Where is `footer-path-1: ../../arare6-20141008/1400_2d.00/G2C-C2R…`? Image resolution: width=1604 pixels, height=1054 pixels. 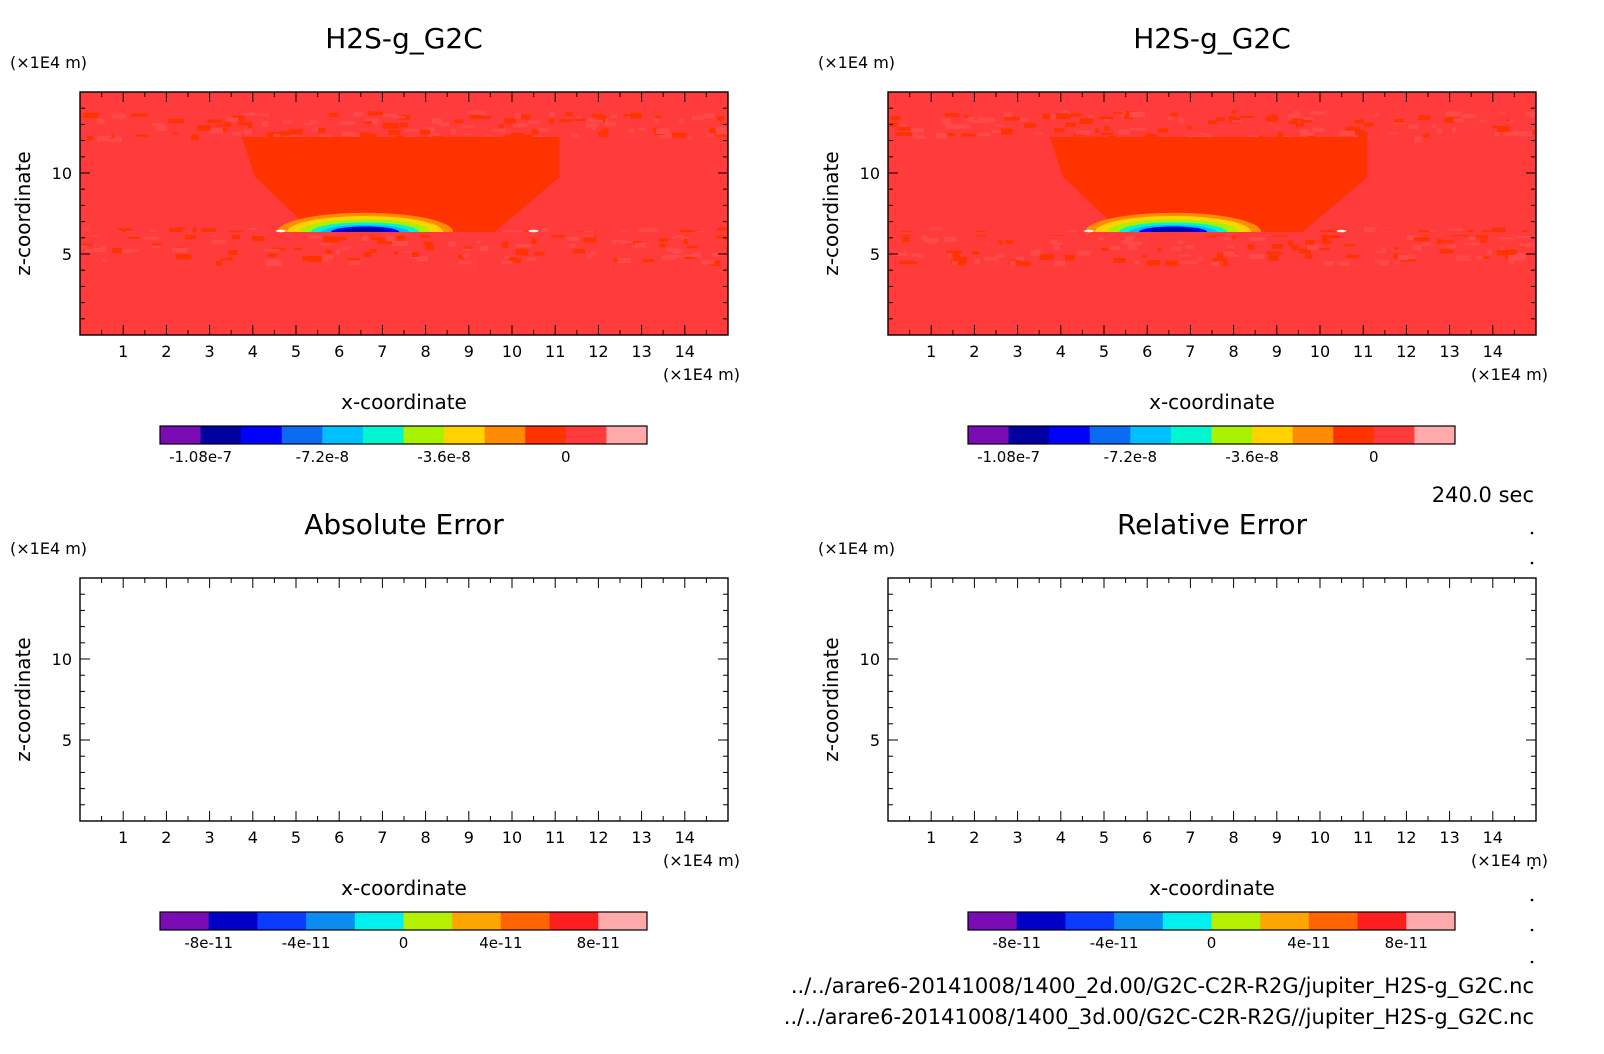
footer-path-1: ../../arare6-20141008/1400_2d.00/G2C-C2R… is located at coordinates (1162, 986).